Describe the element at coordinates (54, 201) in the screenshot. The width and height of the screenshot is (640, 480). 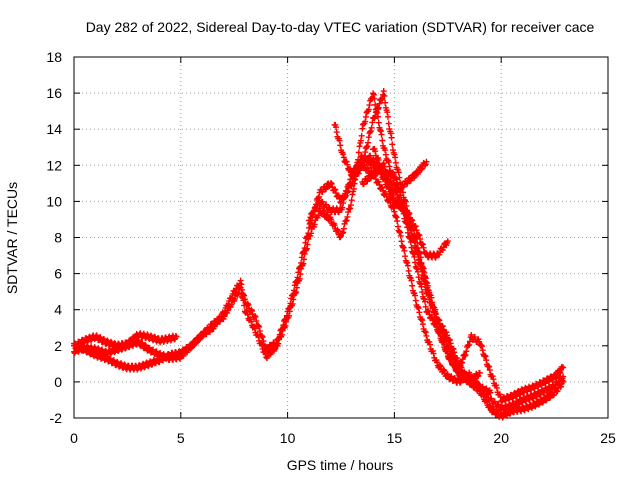
I see `y-tick-label: 10` at that location.